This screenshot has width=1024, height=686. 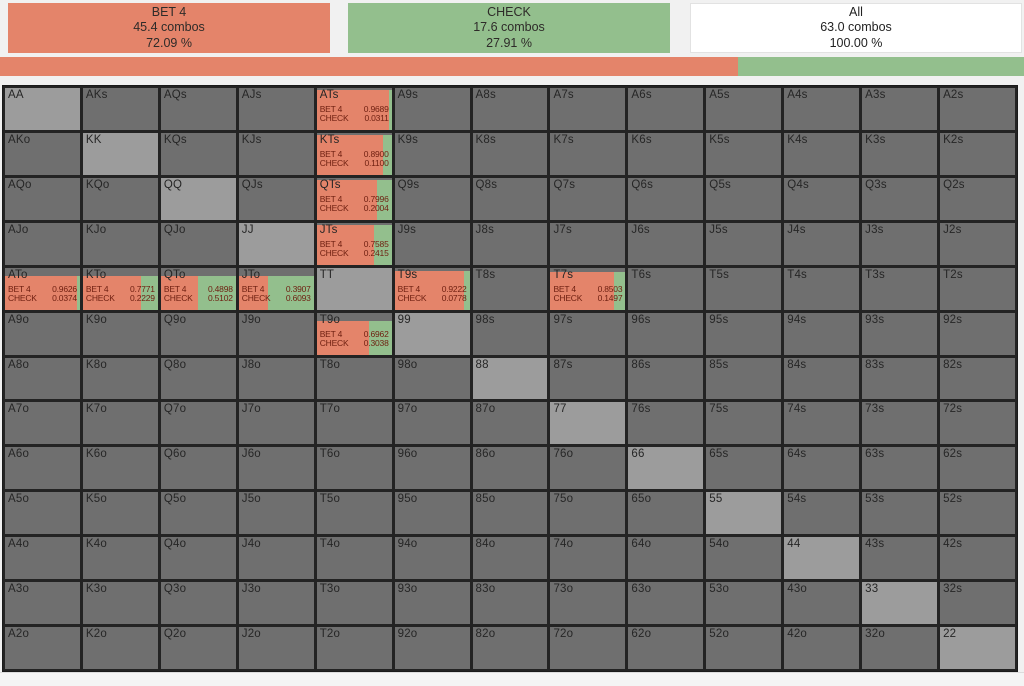 What do you see at coordinates (432, 513) in the screenshot?
I see `grid-cell: 95o` at bounding box center [432, 513].